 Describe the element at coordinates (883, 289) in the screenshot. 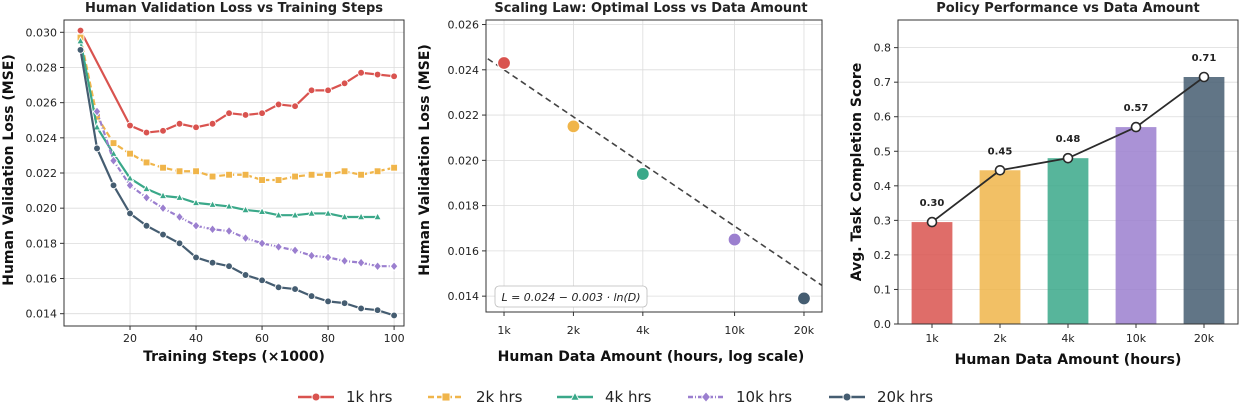

I see `y-tick-label: 0.1` at that location.